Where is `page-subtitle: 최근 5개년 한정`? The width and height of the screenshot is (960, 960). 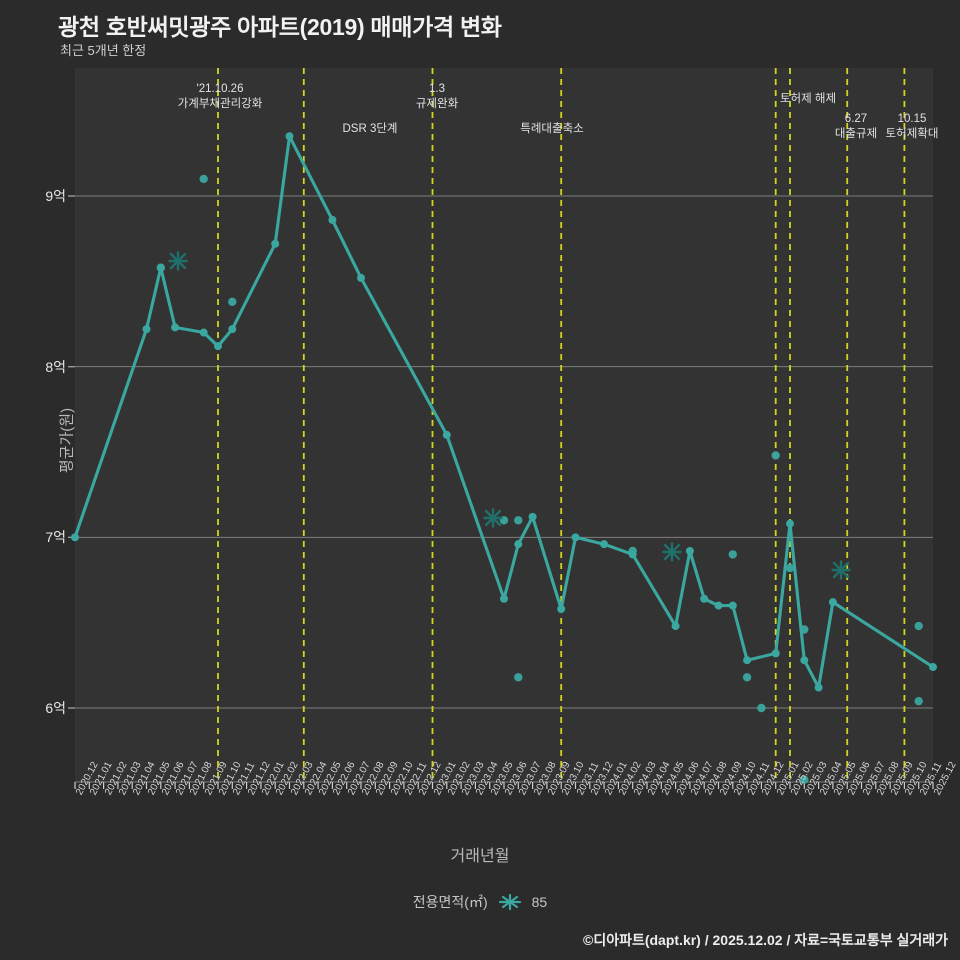 page-subtitle: 최근 5개년 한정 is located at coordinates (103, 50).